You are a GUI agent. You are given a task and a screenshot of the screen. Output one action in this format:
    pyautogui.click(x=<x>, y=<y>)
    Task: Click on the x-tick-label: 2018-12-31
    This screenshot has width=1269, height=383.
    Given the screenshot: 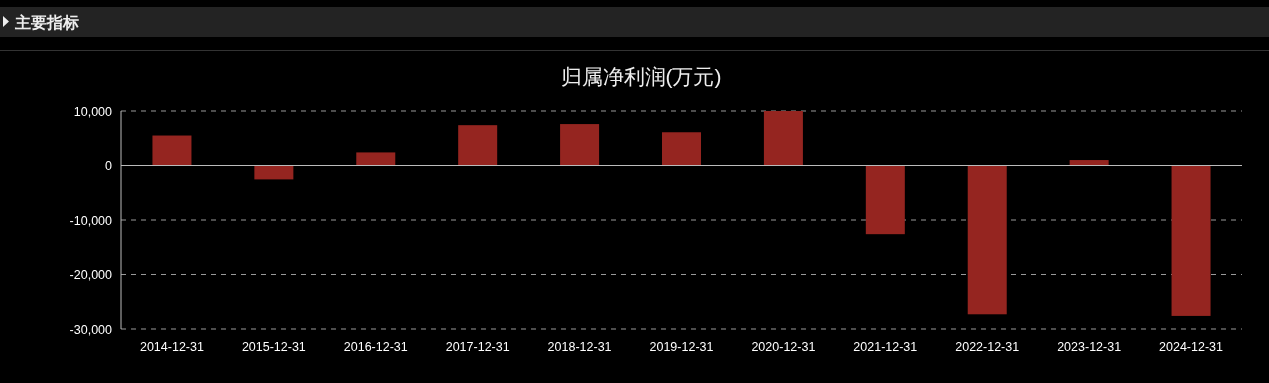 What is the action you would take?
    pyautogui.click(x=579, y=347)
    